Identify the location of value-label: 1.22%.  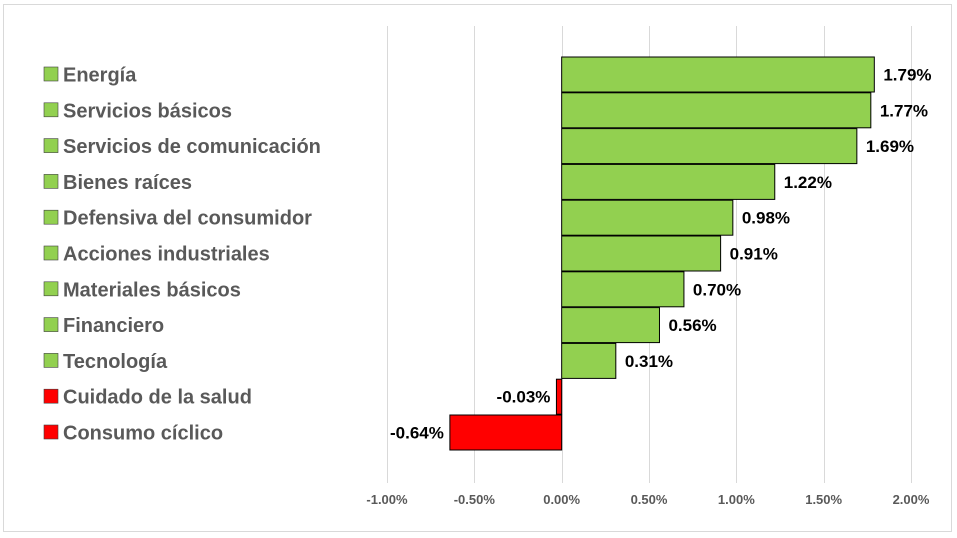
(808, 182).